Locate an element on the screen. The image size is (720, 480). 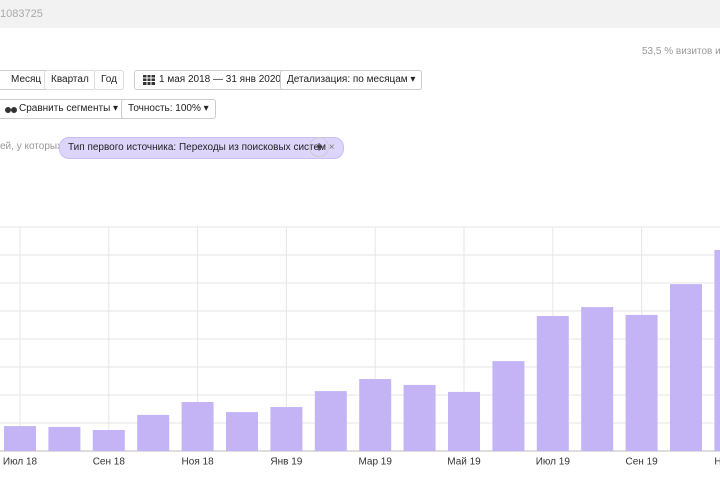
label: 1 мая 2018 — 31 янв 2020 is located at coordinates (220, 79).